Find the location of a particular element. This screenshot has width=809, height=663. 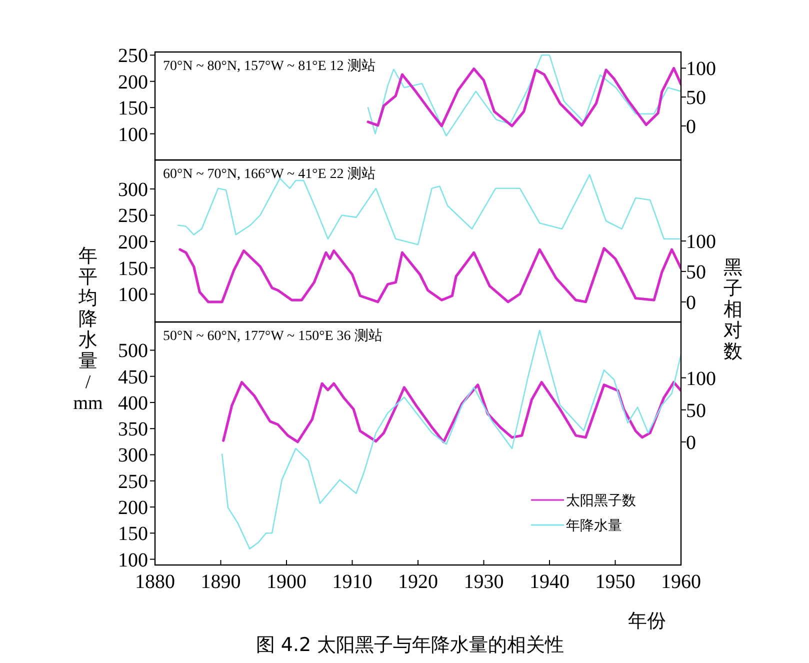

y-tick-label: 350 is located at coordinates (133, 429).